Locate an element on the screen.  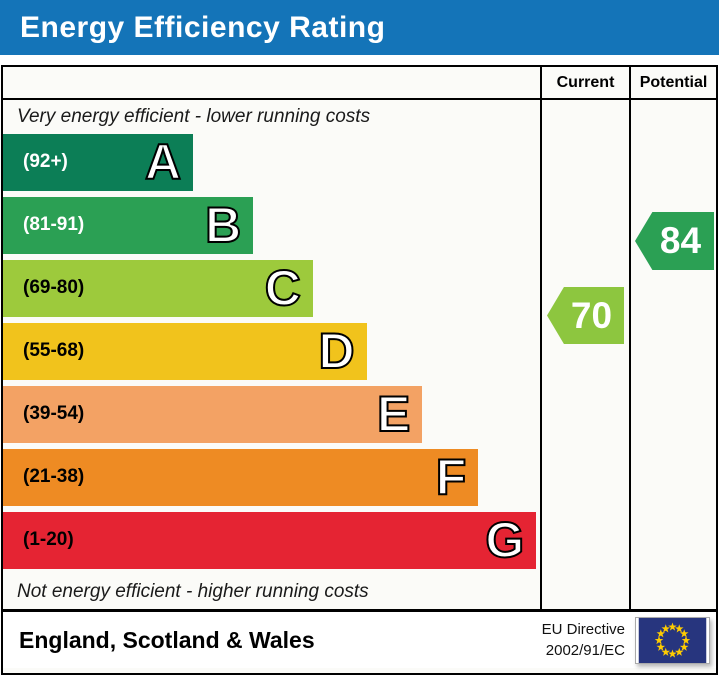
band-d: (55-68) D is located at coordinates (185, 351).